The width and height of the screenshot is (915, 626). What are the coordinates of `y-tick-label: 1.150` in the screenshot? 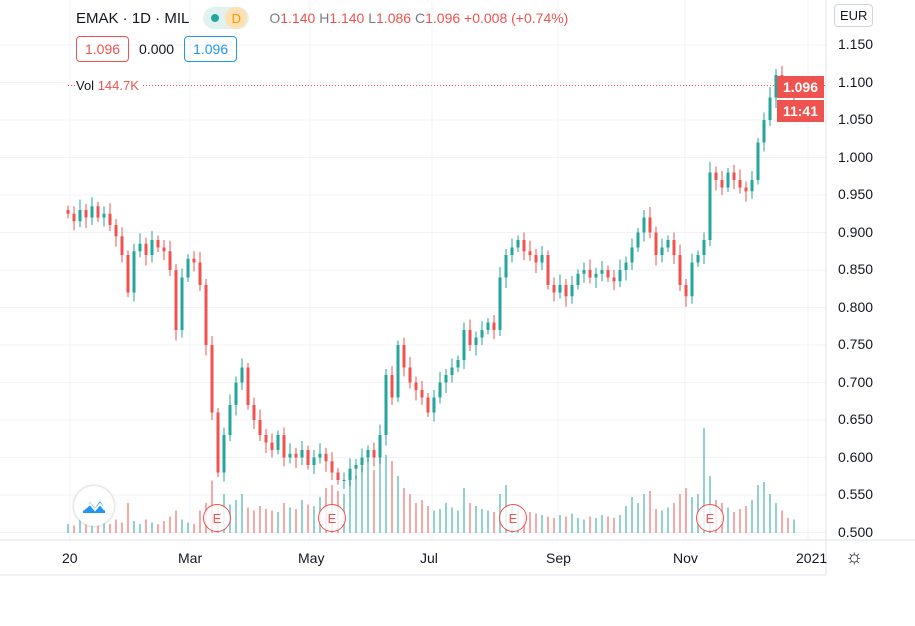 It's located at (856, 44).